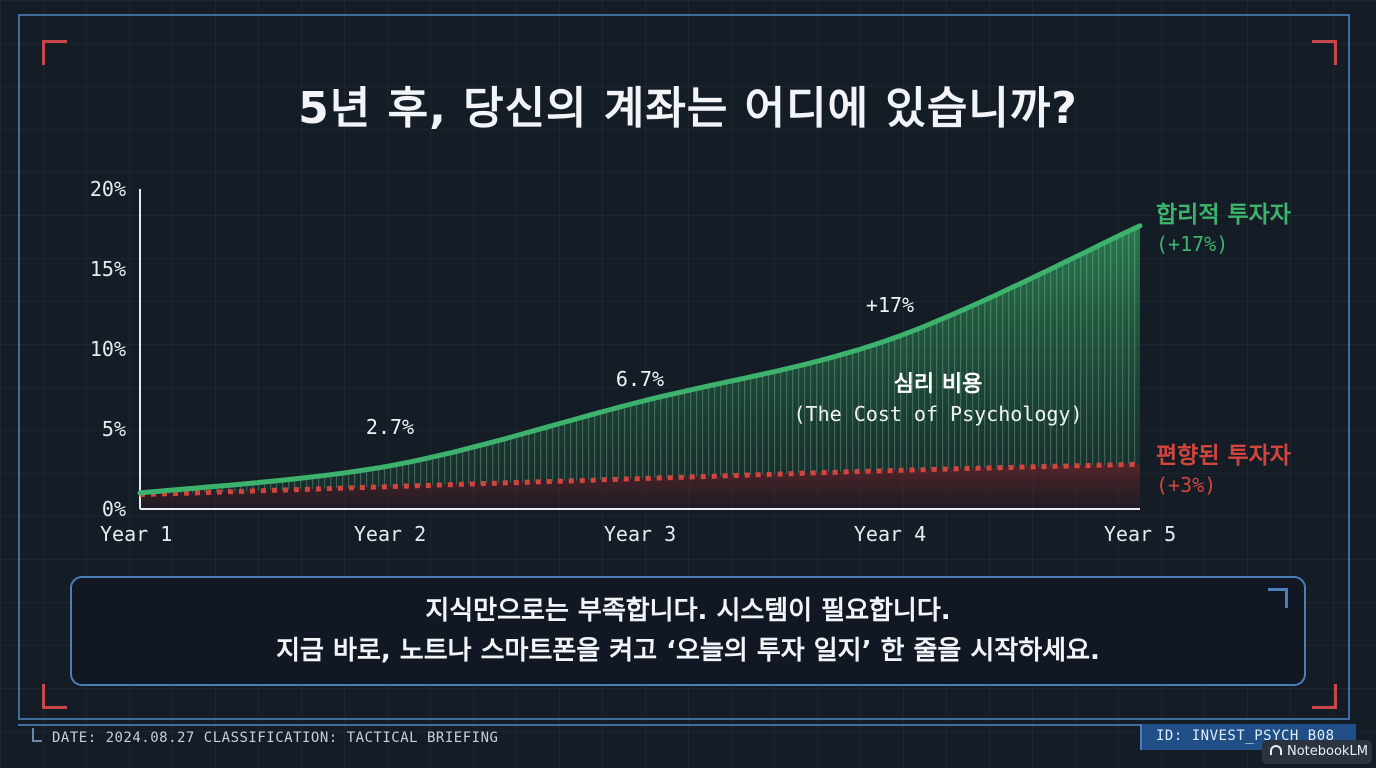  I want to click on x-tick-label: Year 1, so click(136, 534).